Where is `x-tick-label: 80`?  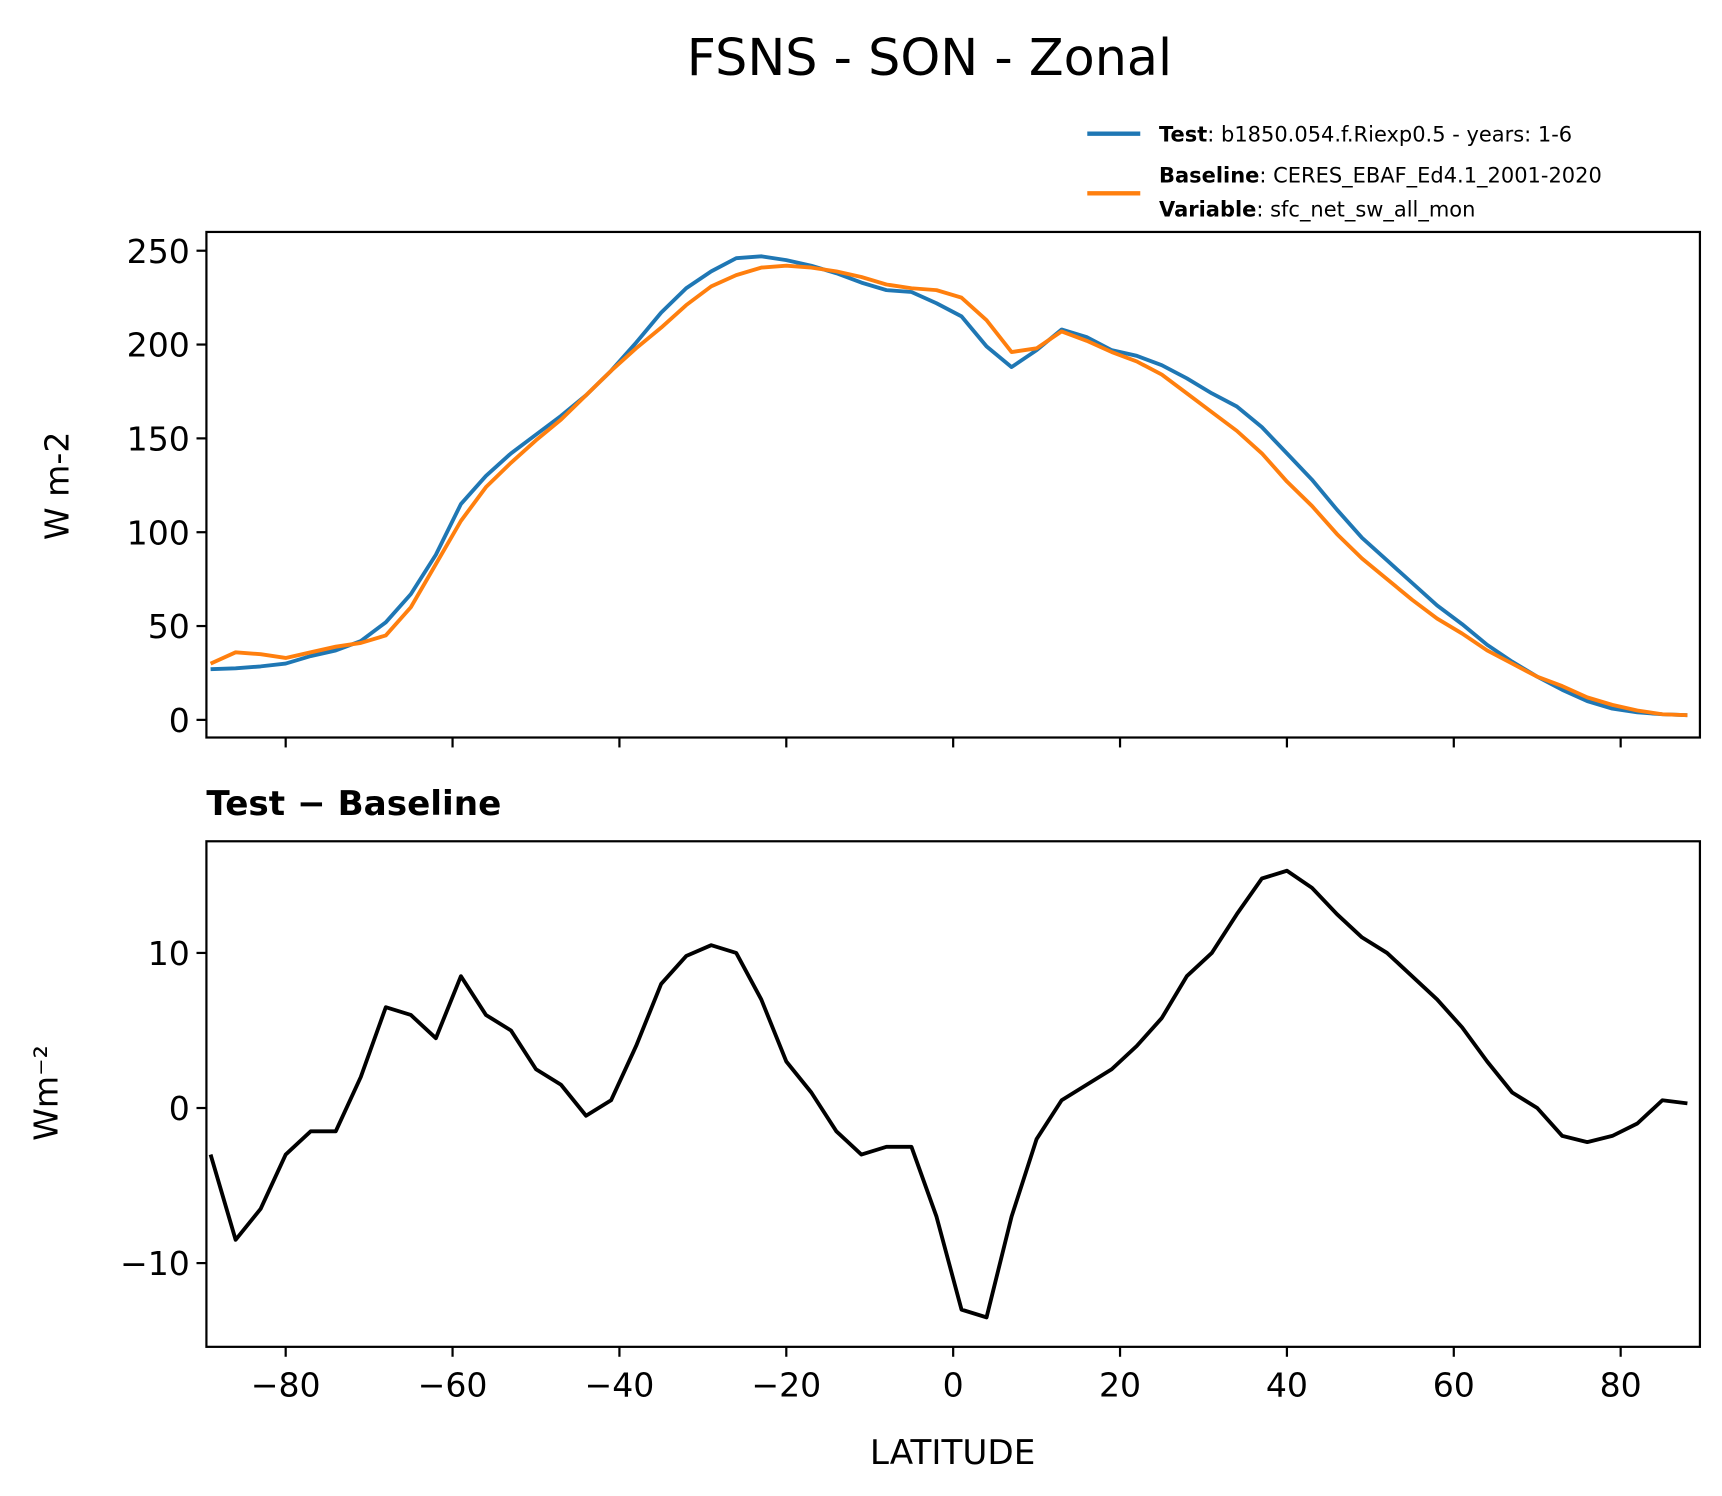 x-tick-label: 80 is located at coordinates (1621, 1385).